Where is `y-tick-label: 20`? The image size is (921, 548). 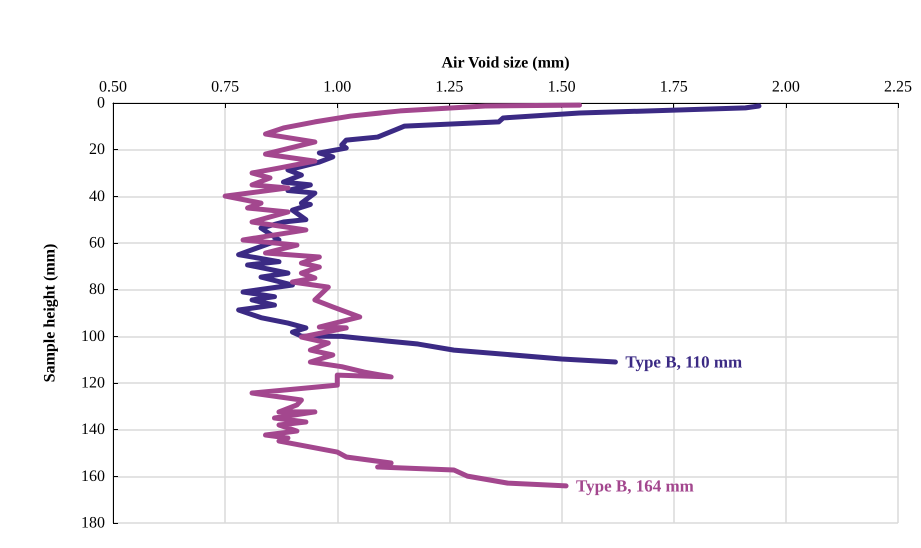 y-tick-label: 20 is located at coordinates (97, 149).